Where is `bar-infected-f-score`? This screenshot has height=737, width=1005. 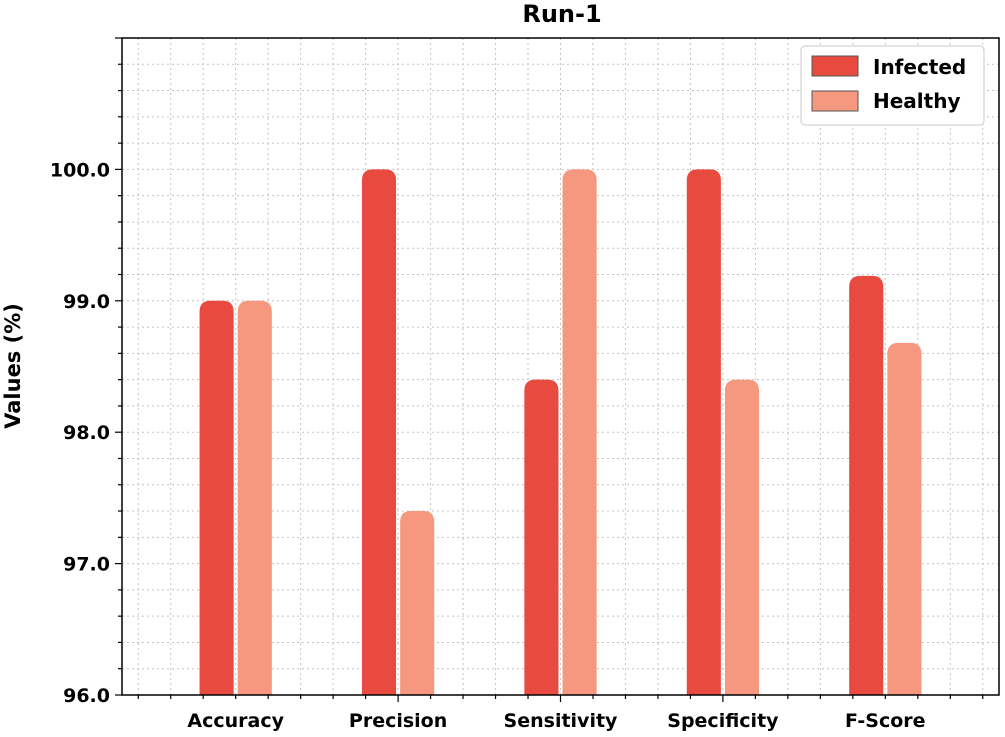
bar-infected-f-score is located at coordinates (866, 485).